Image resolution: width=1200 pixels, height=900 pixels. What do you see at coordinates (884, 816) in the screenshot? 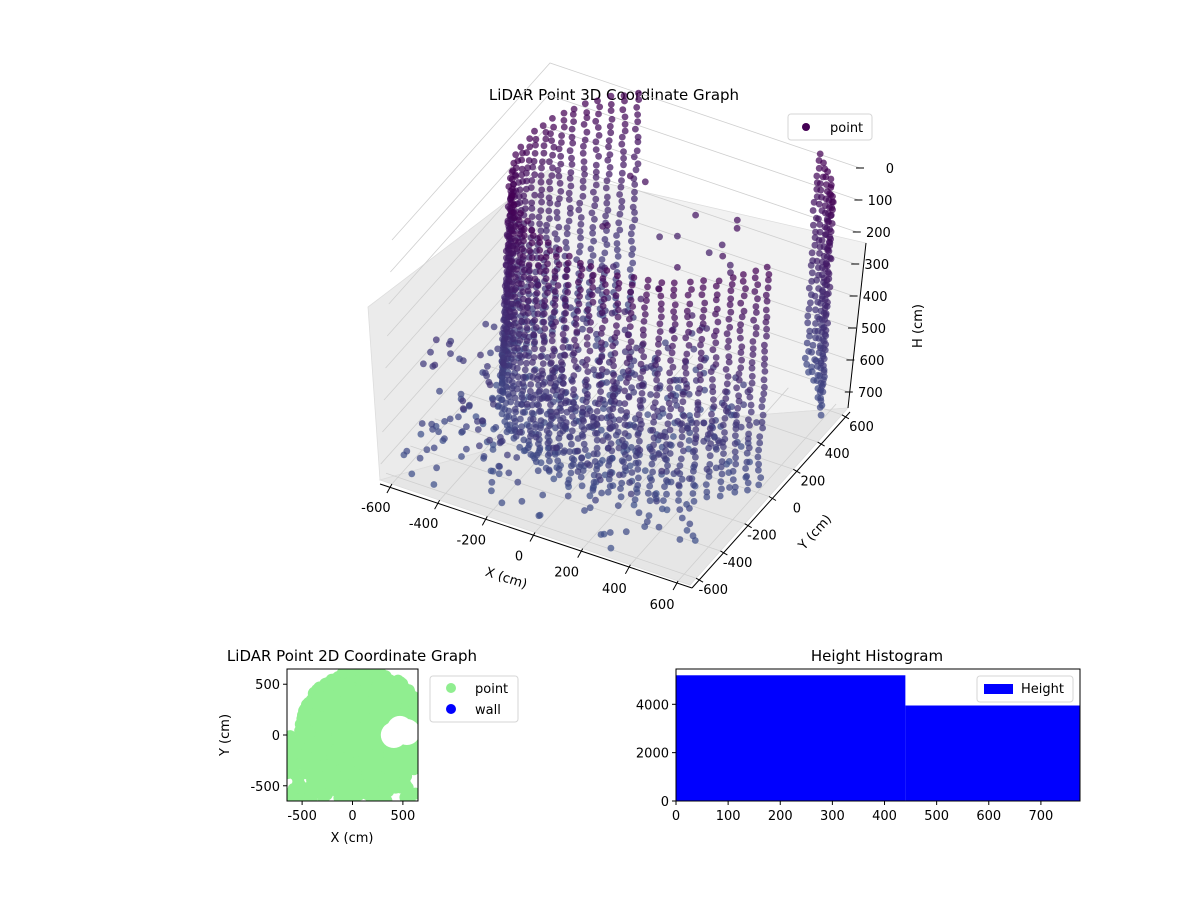
I see `x-tick-label-histogram: 400` at bounding box center [884, 816].